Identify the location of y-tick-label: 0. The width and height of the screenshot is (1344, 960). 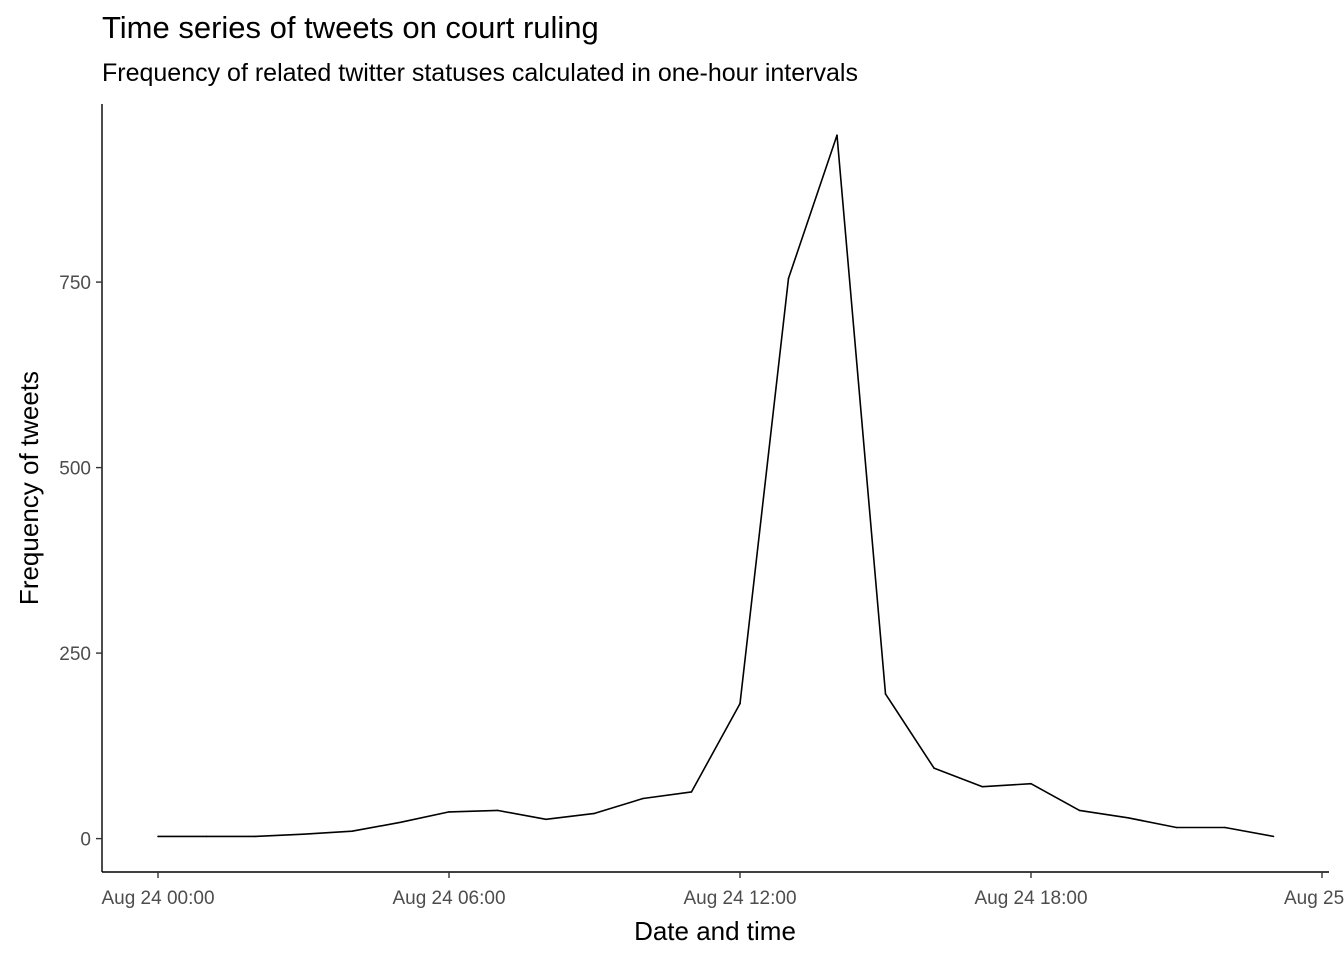
(85, 840).